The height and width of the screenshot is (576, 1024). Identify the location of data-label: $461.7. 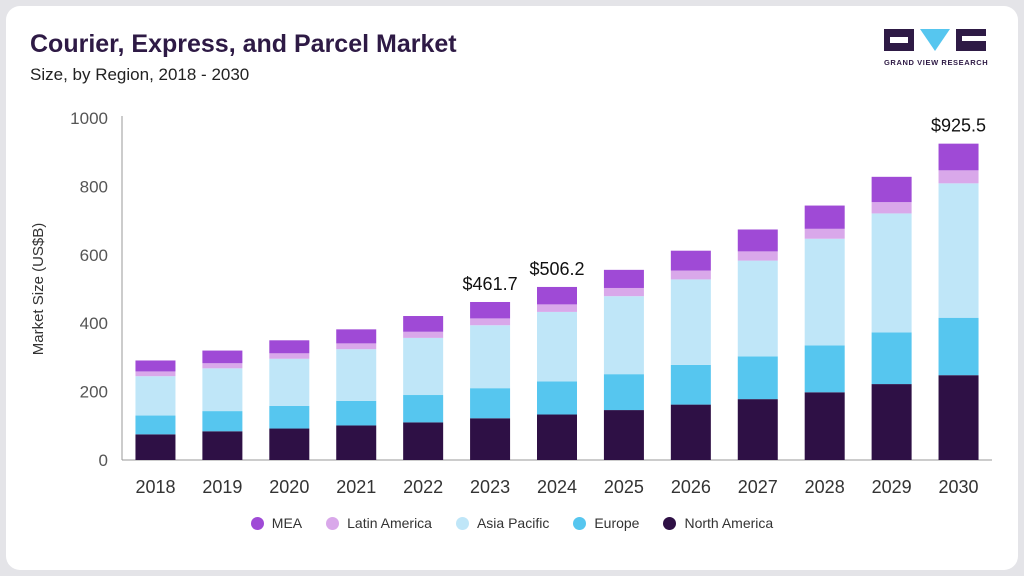
(490, 284).